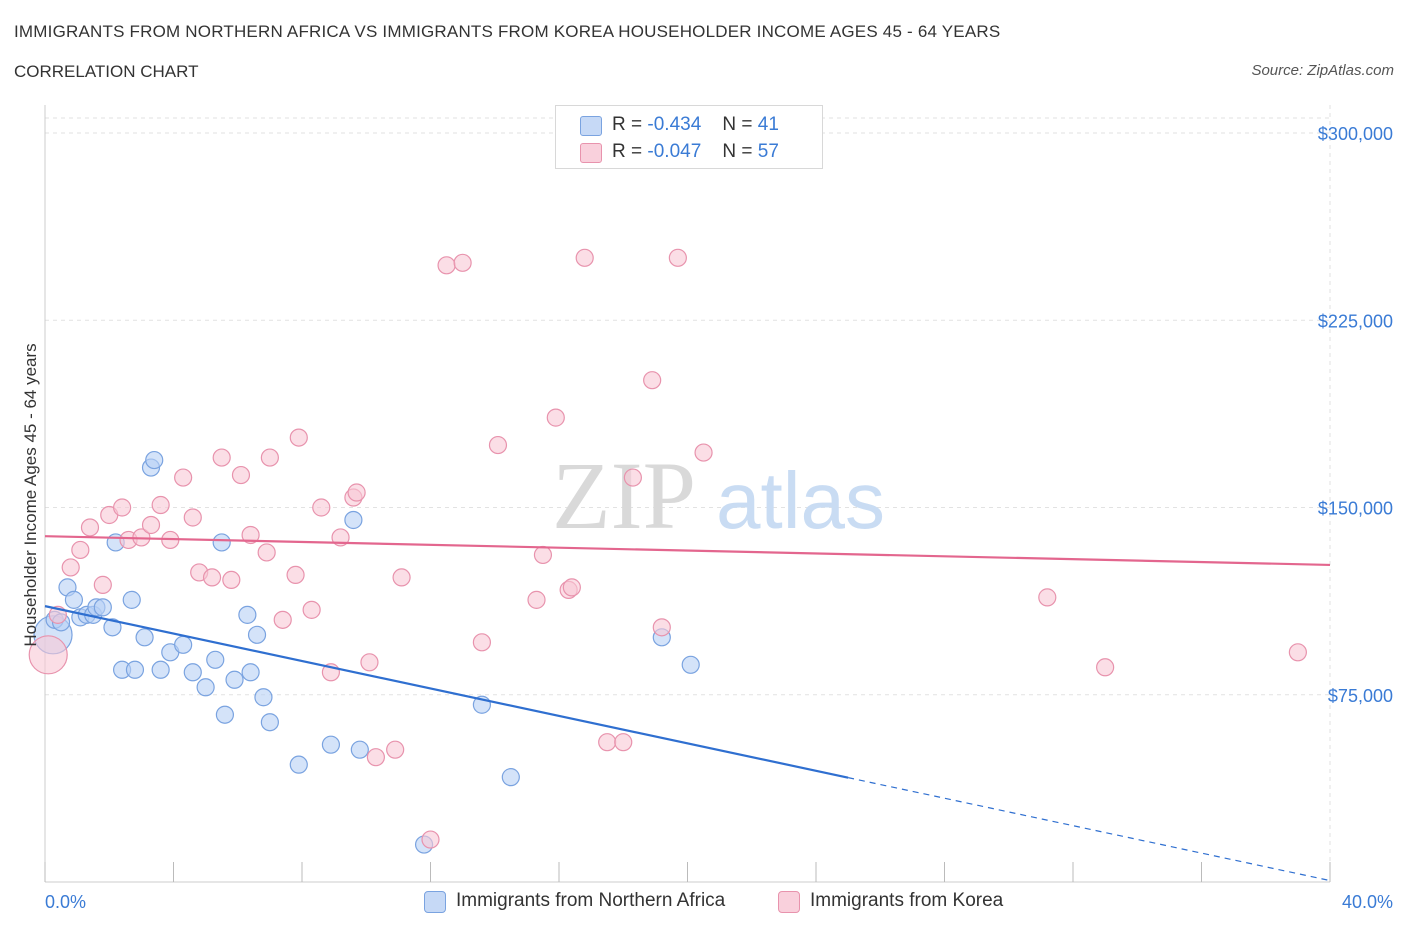 The height and width of the screenshot is (930, 1406). I want to click on y-axis-label: Householder Income Ages 45 - 64 years, so click(30, 494).